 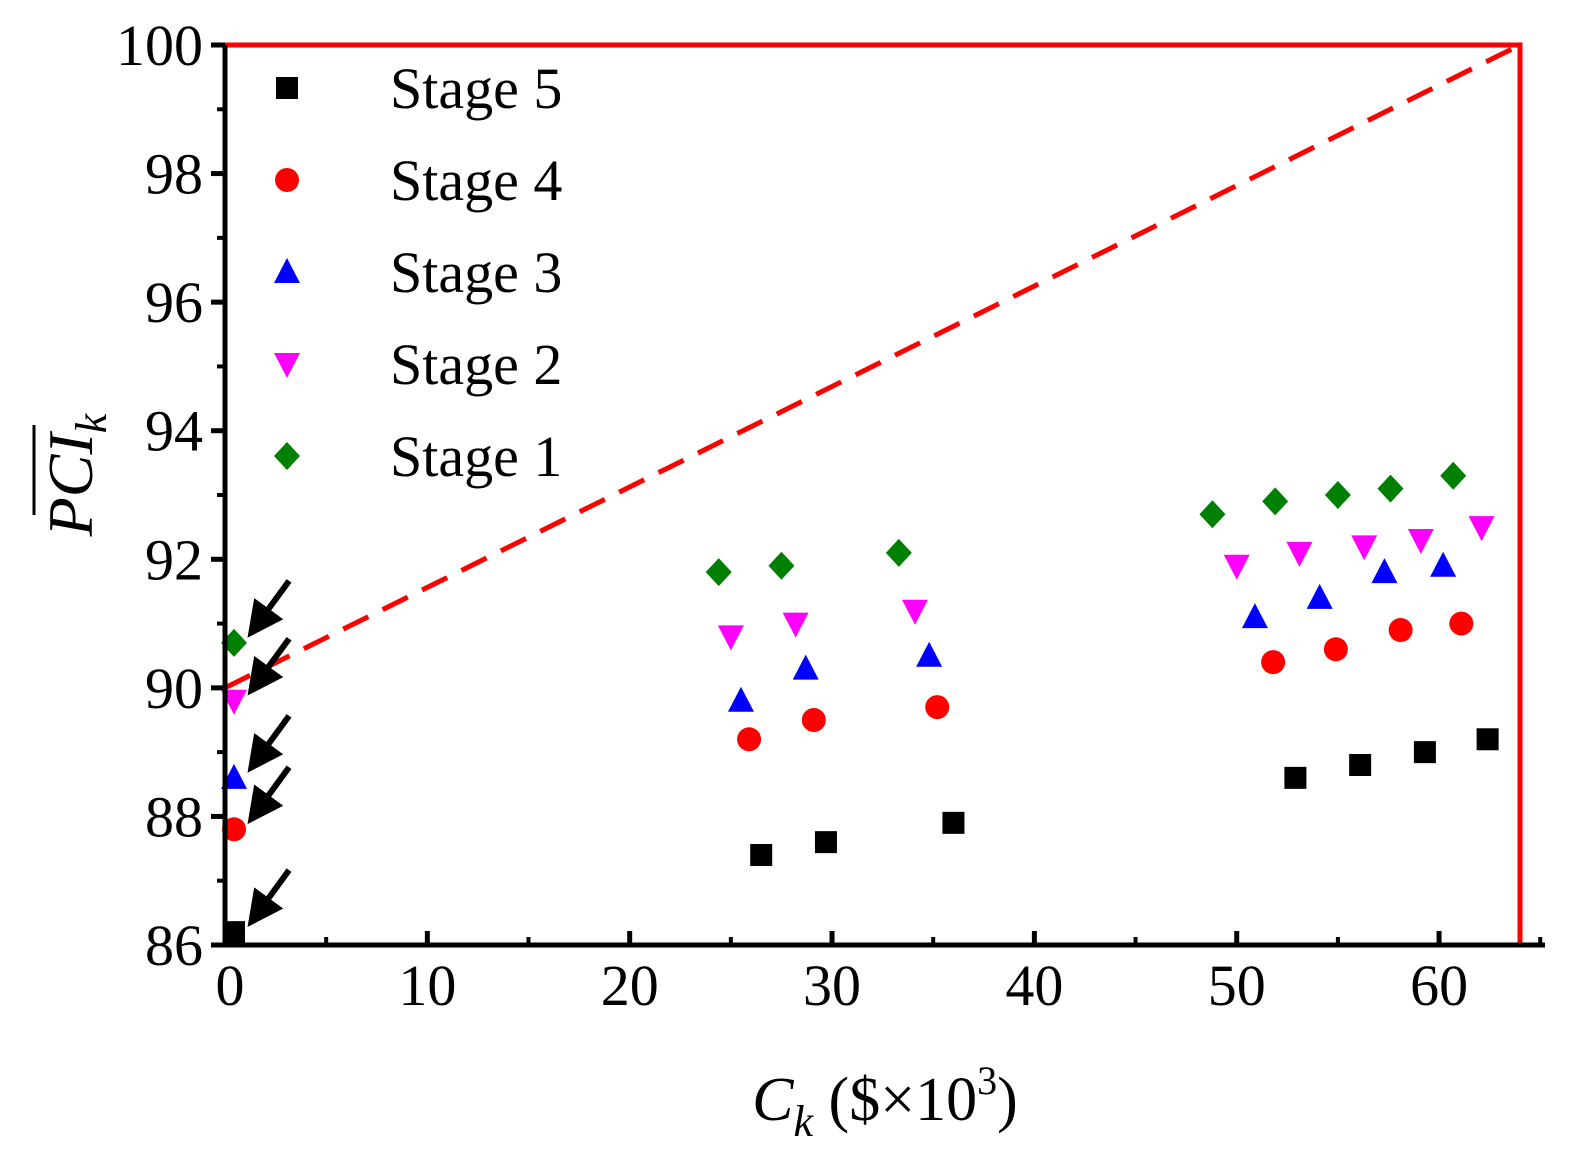 I want to click on y-tick-label: 88, so click(x=174, y=816).